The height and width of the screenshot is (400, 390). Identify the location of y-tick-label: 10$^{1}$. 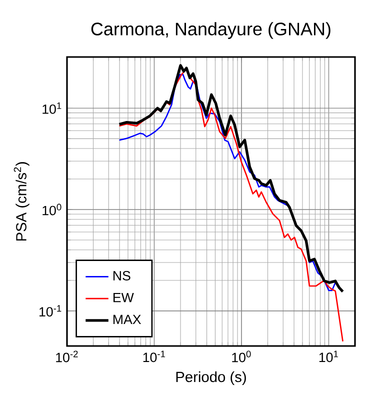
(52, 108).